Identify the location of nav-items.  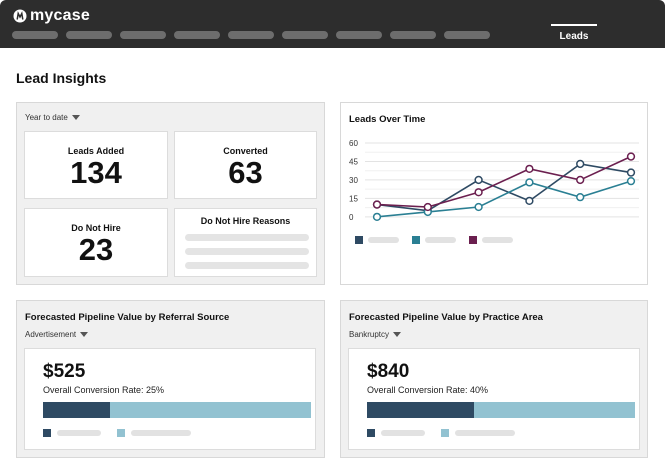
(251, 35).